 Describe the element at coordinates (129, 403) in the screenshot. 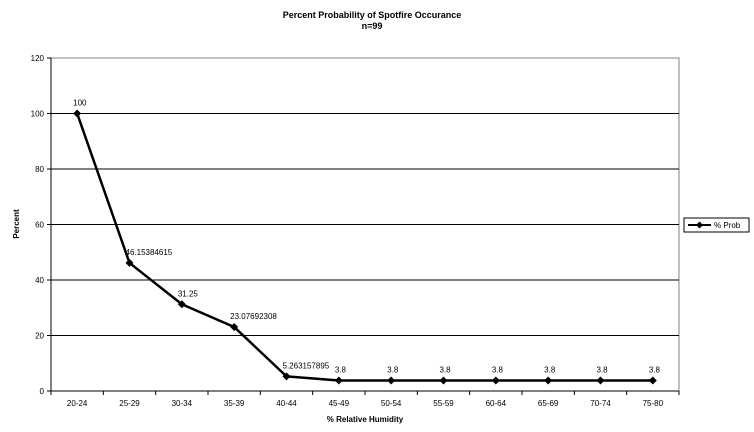

I see `x-tick-label: 25-29` at that location.